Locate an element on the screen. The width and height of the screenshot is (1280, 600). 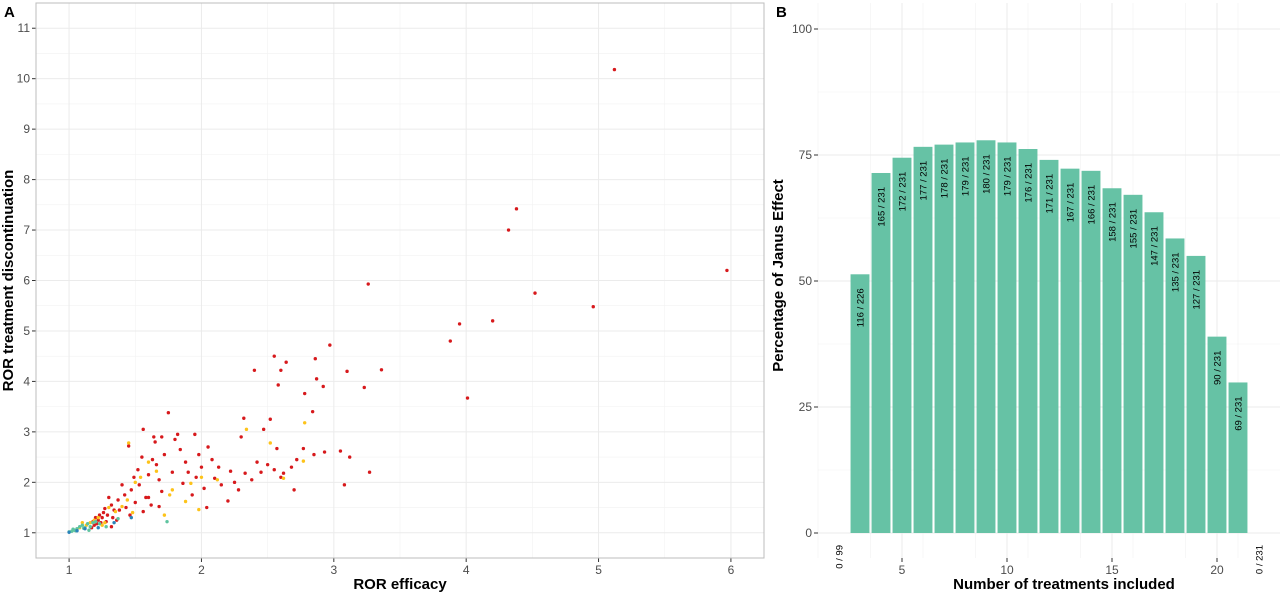
x-tick-label: 3 is located at coordinates (333, 570).